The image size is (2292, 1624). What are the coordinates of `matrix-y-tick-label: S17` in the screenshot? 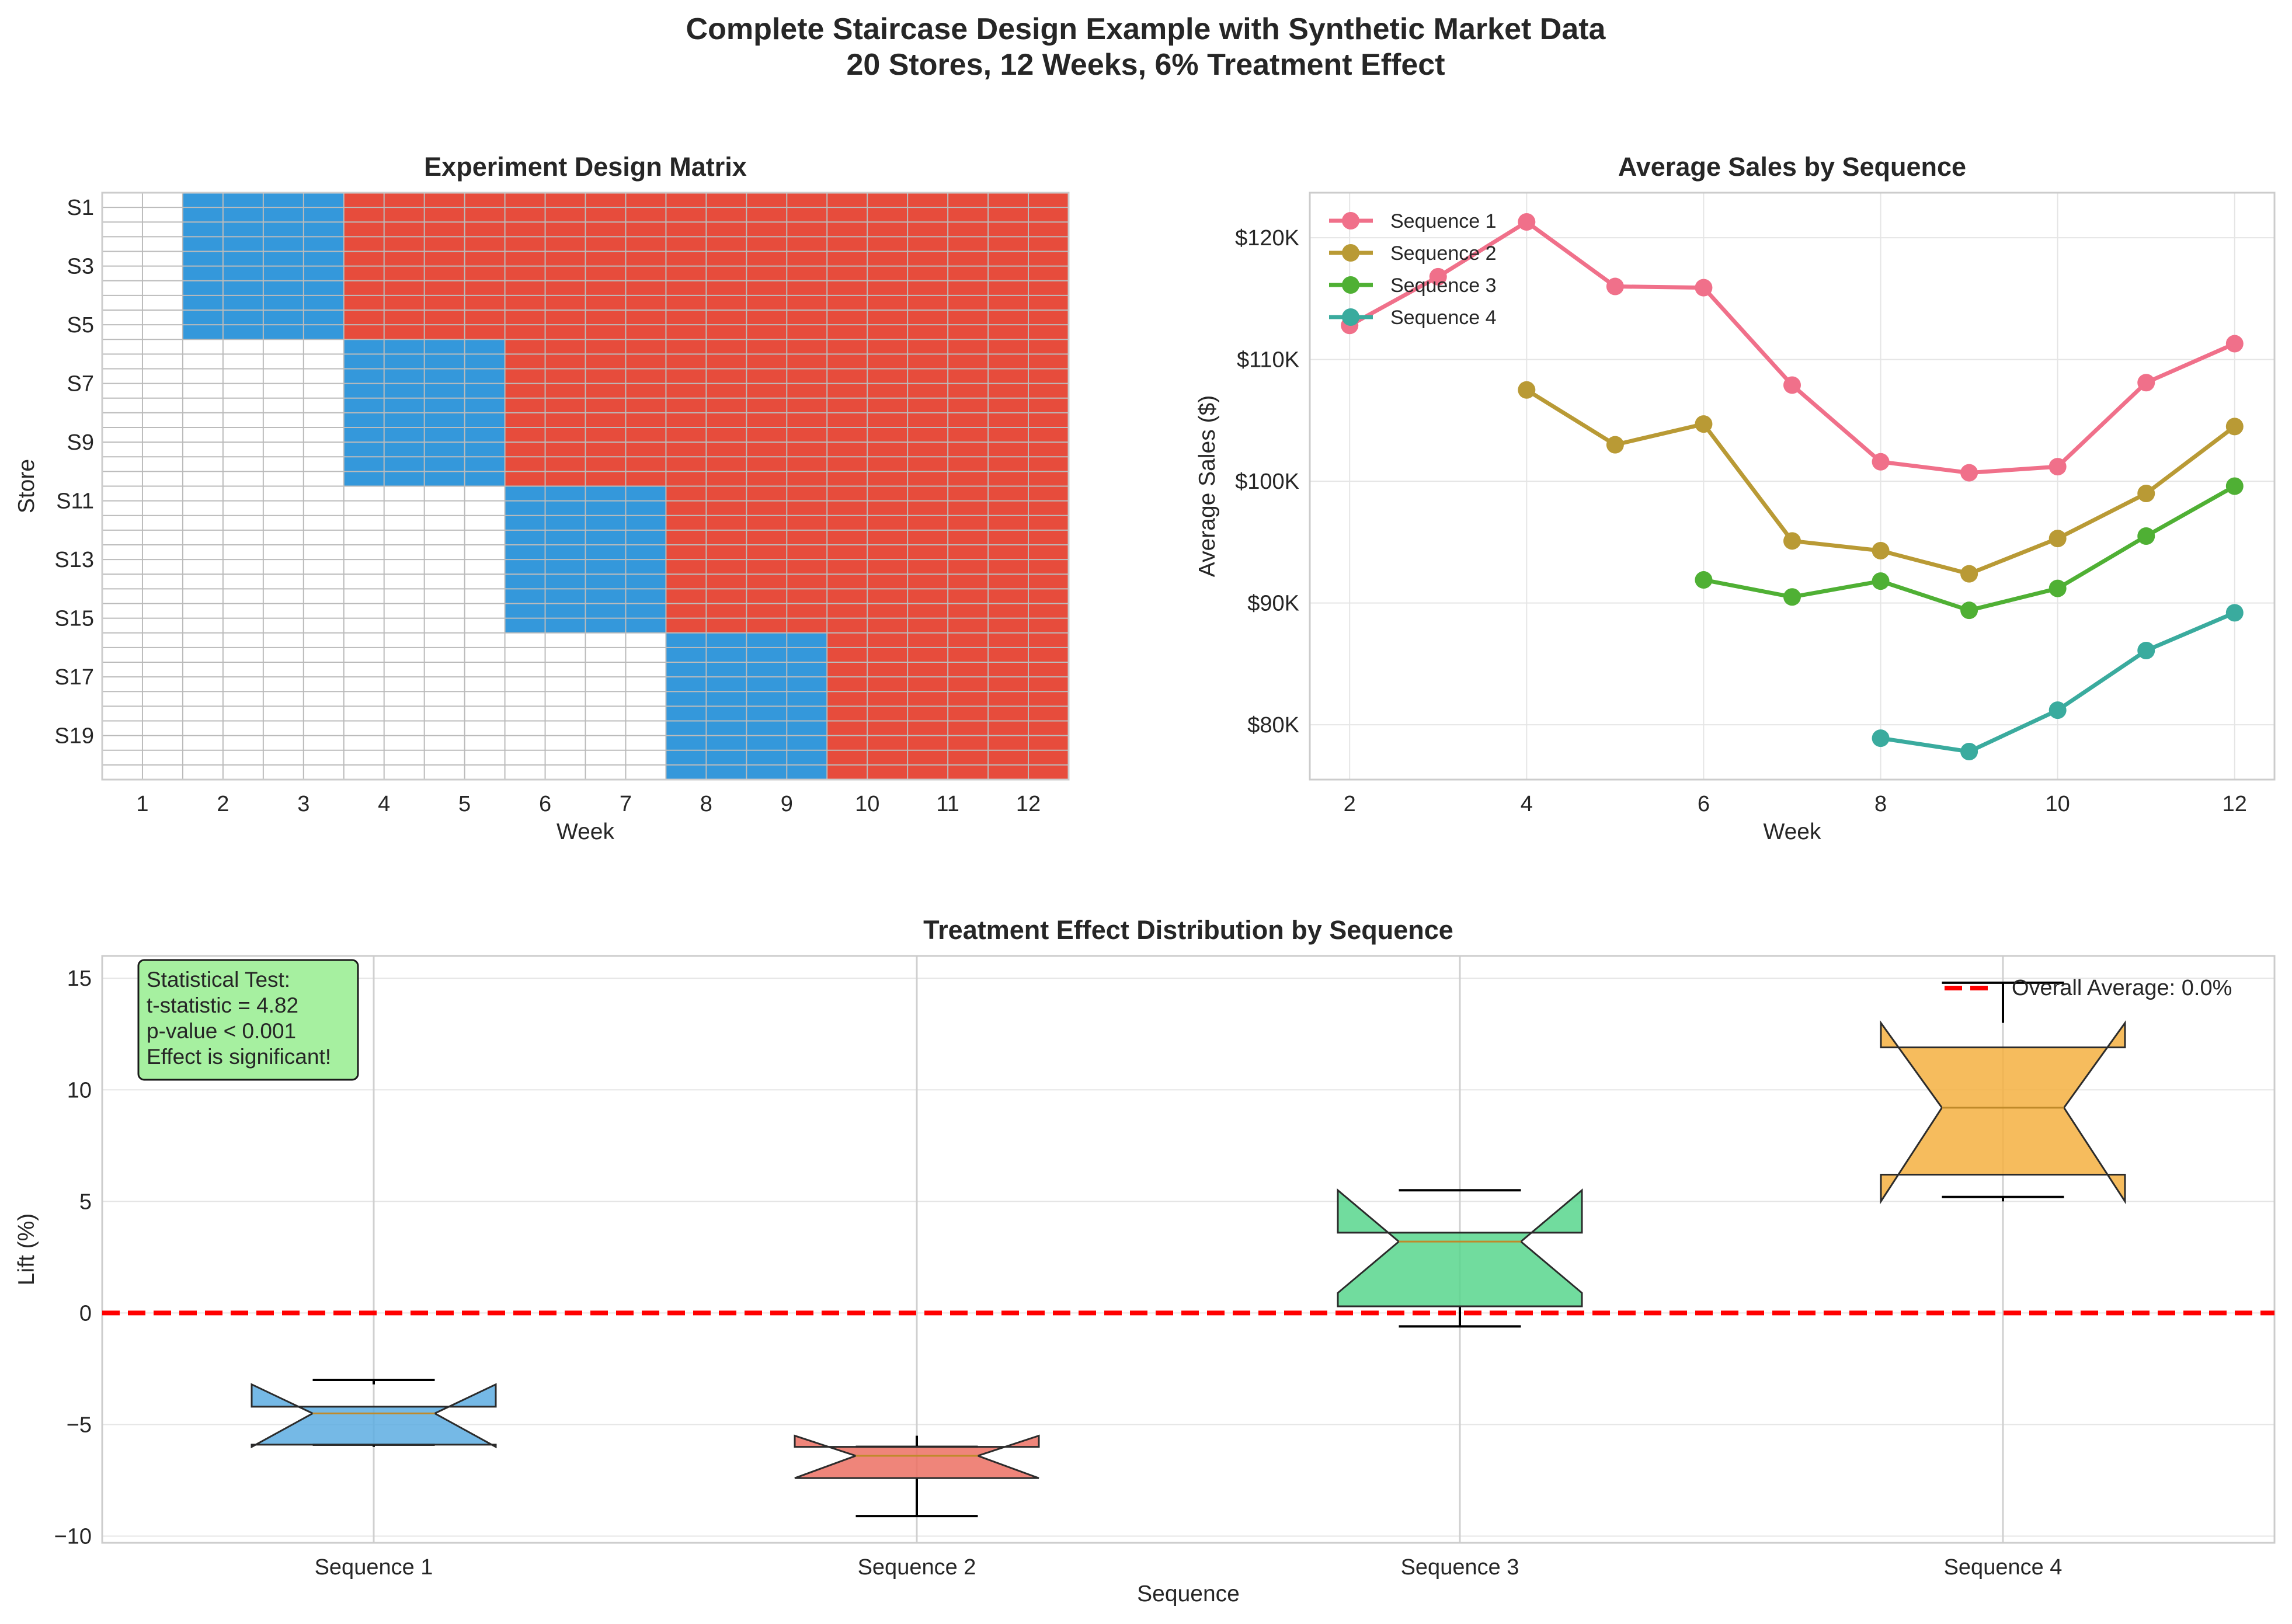 It's located at (74, 677).